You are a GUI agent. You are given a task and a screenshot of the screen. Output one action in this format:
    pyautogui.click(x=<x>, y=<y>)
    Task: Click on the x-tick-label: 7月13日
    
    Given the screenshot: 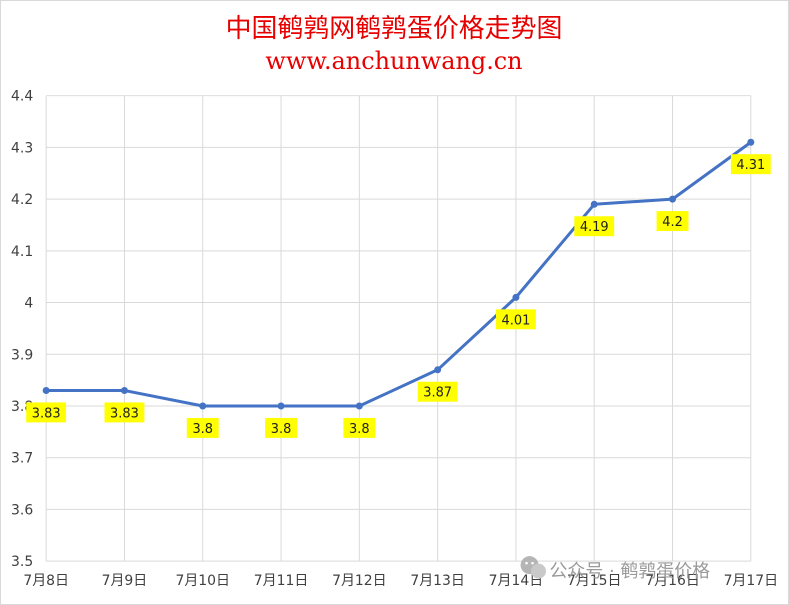 What is the action you would take?
    pyautogui.click(x=437, y=581)
    